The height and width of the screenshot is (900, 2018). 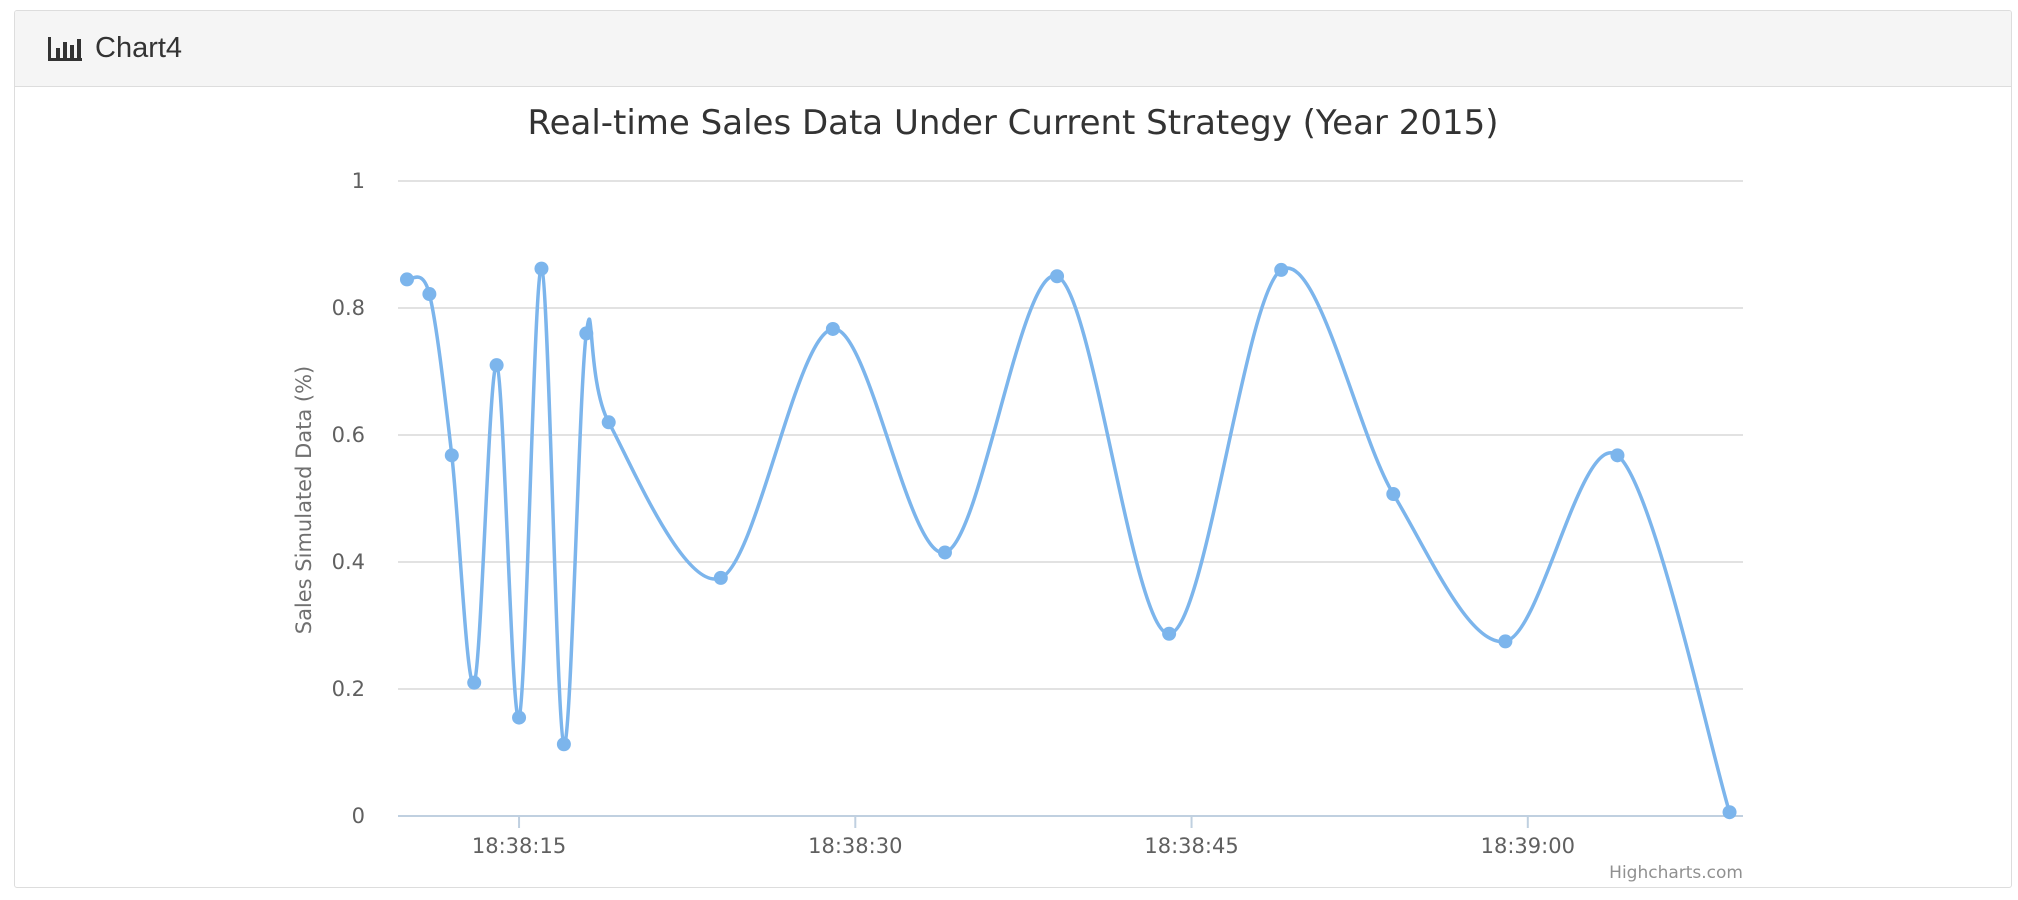 I want to click on y-tick-label: 0.2, so click(x=348, y=689).